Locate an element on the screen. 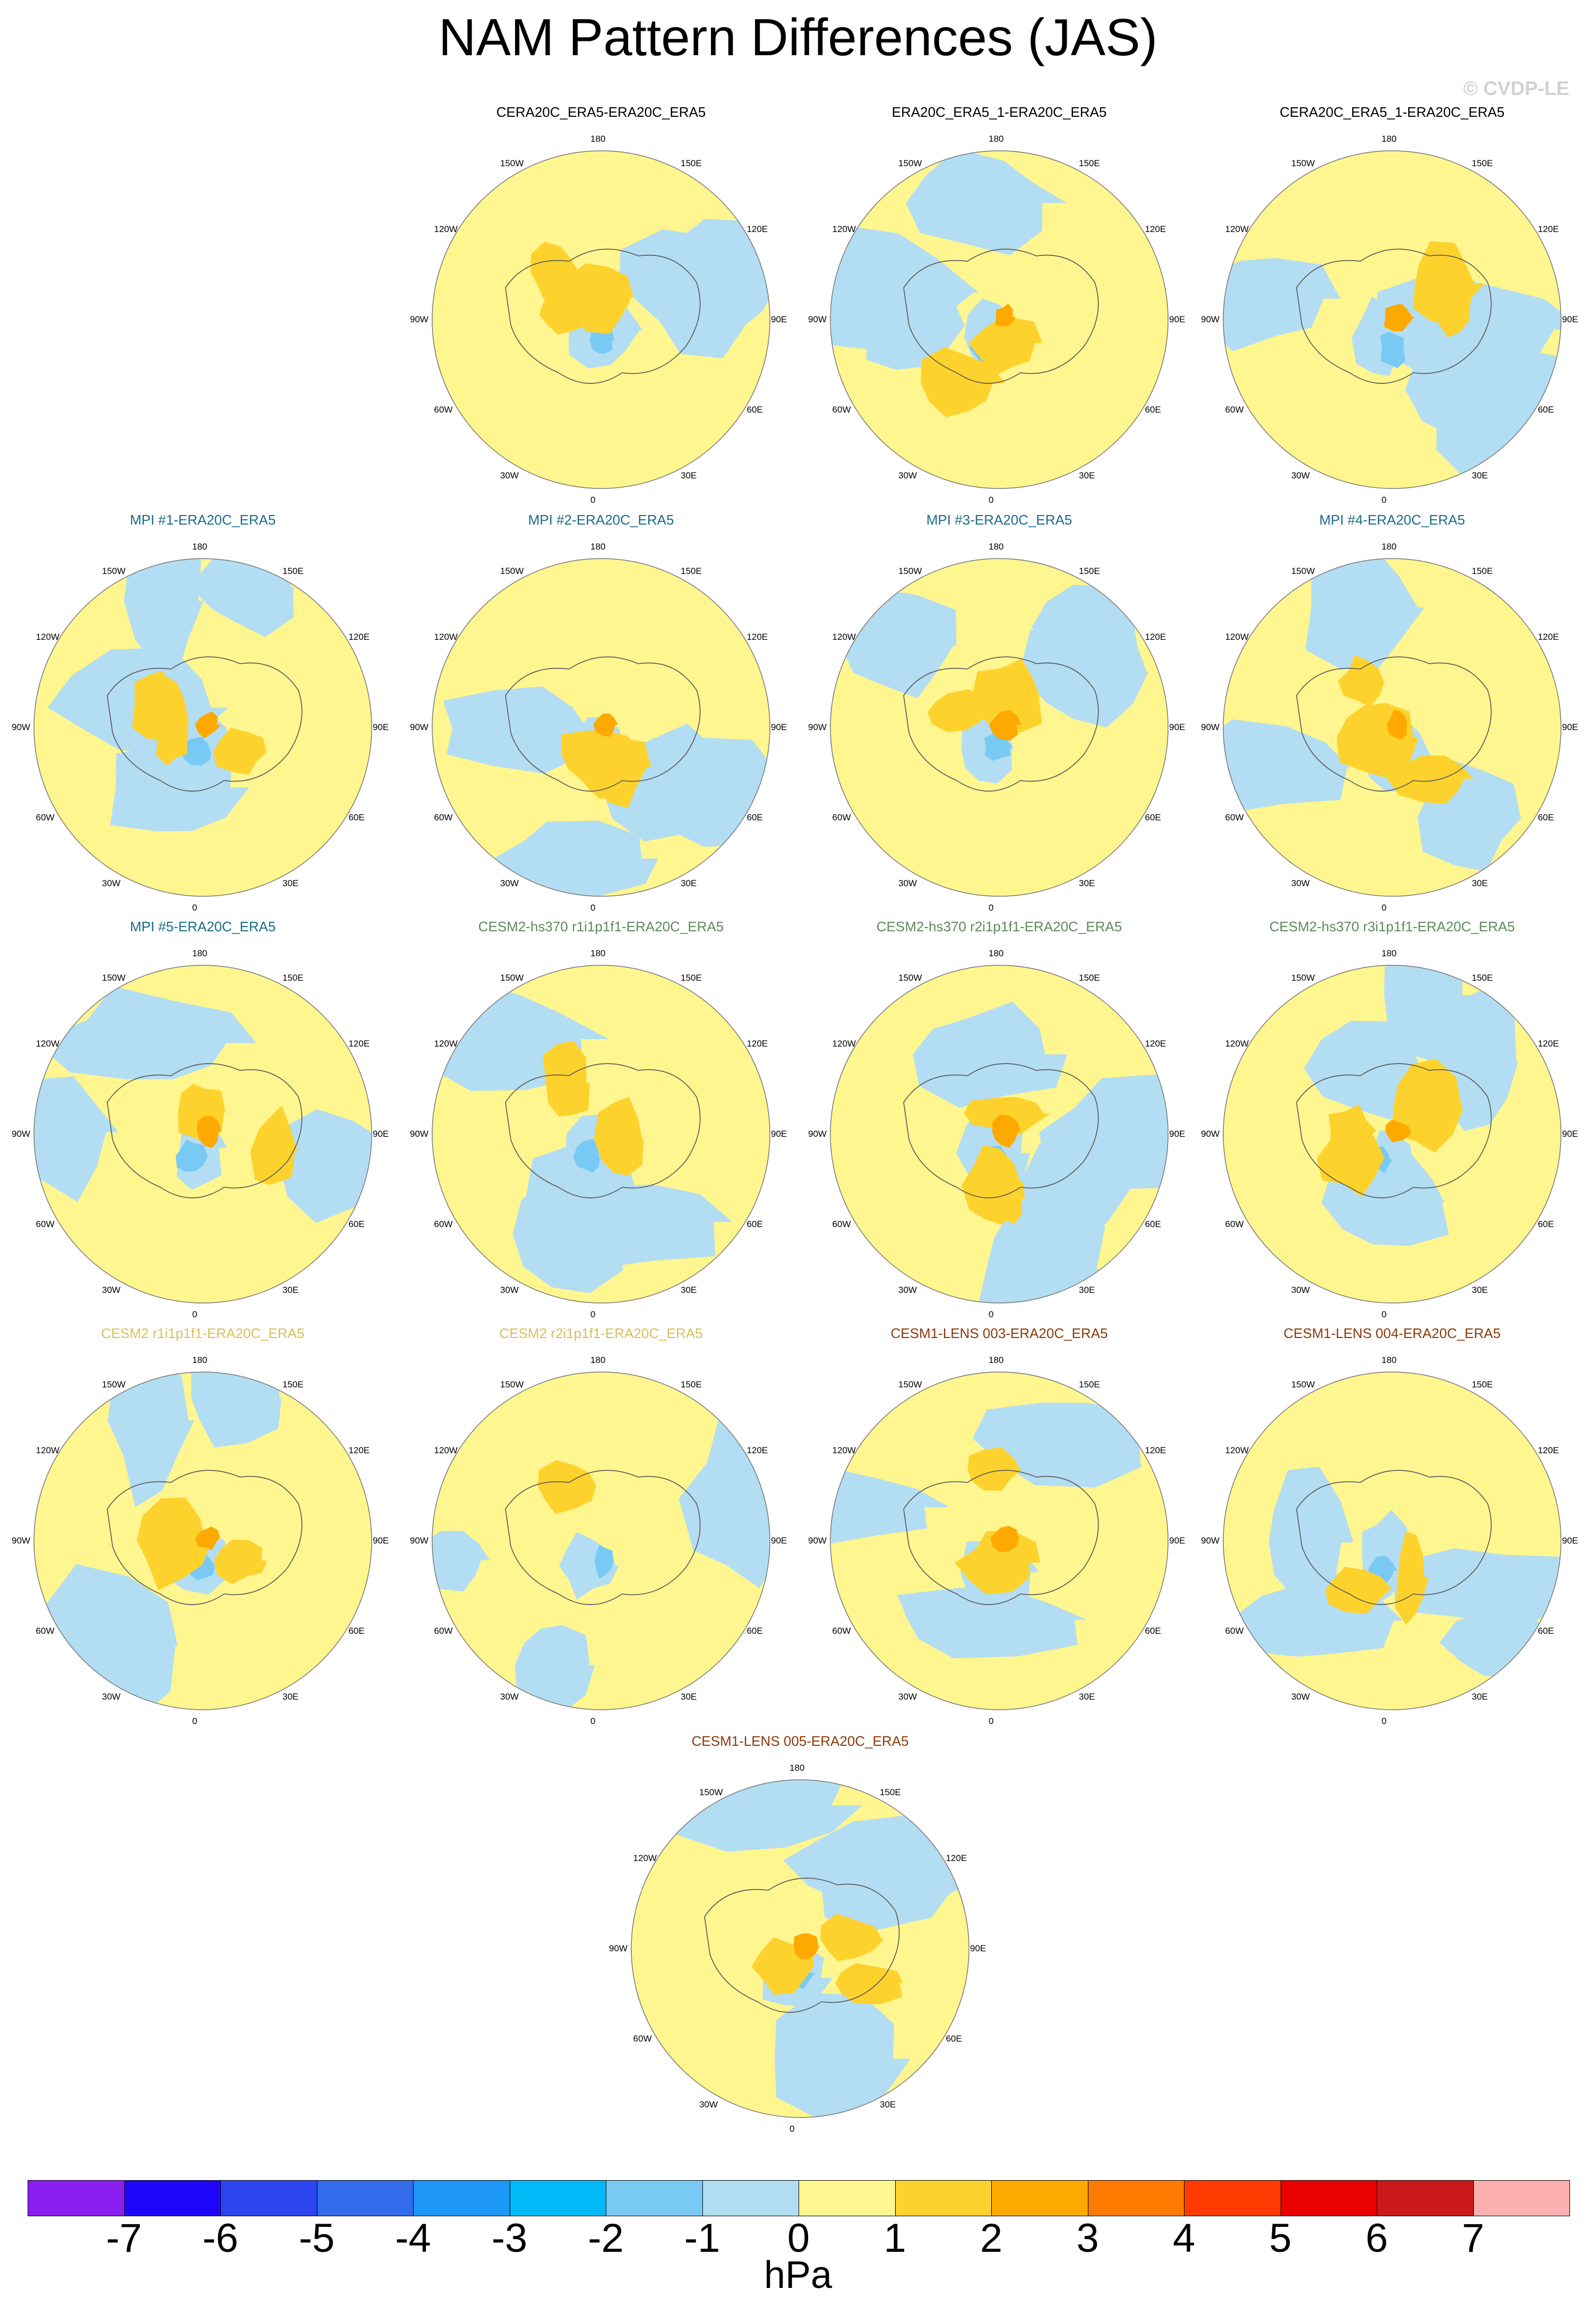 This screenshot has height=2315, width=1596. panel-title: CERA20C_ERA5-ERA20C_ERA5 is located at coordinates (601, 112).